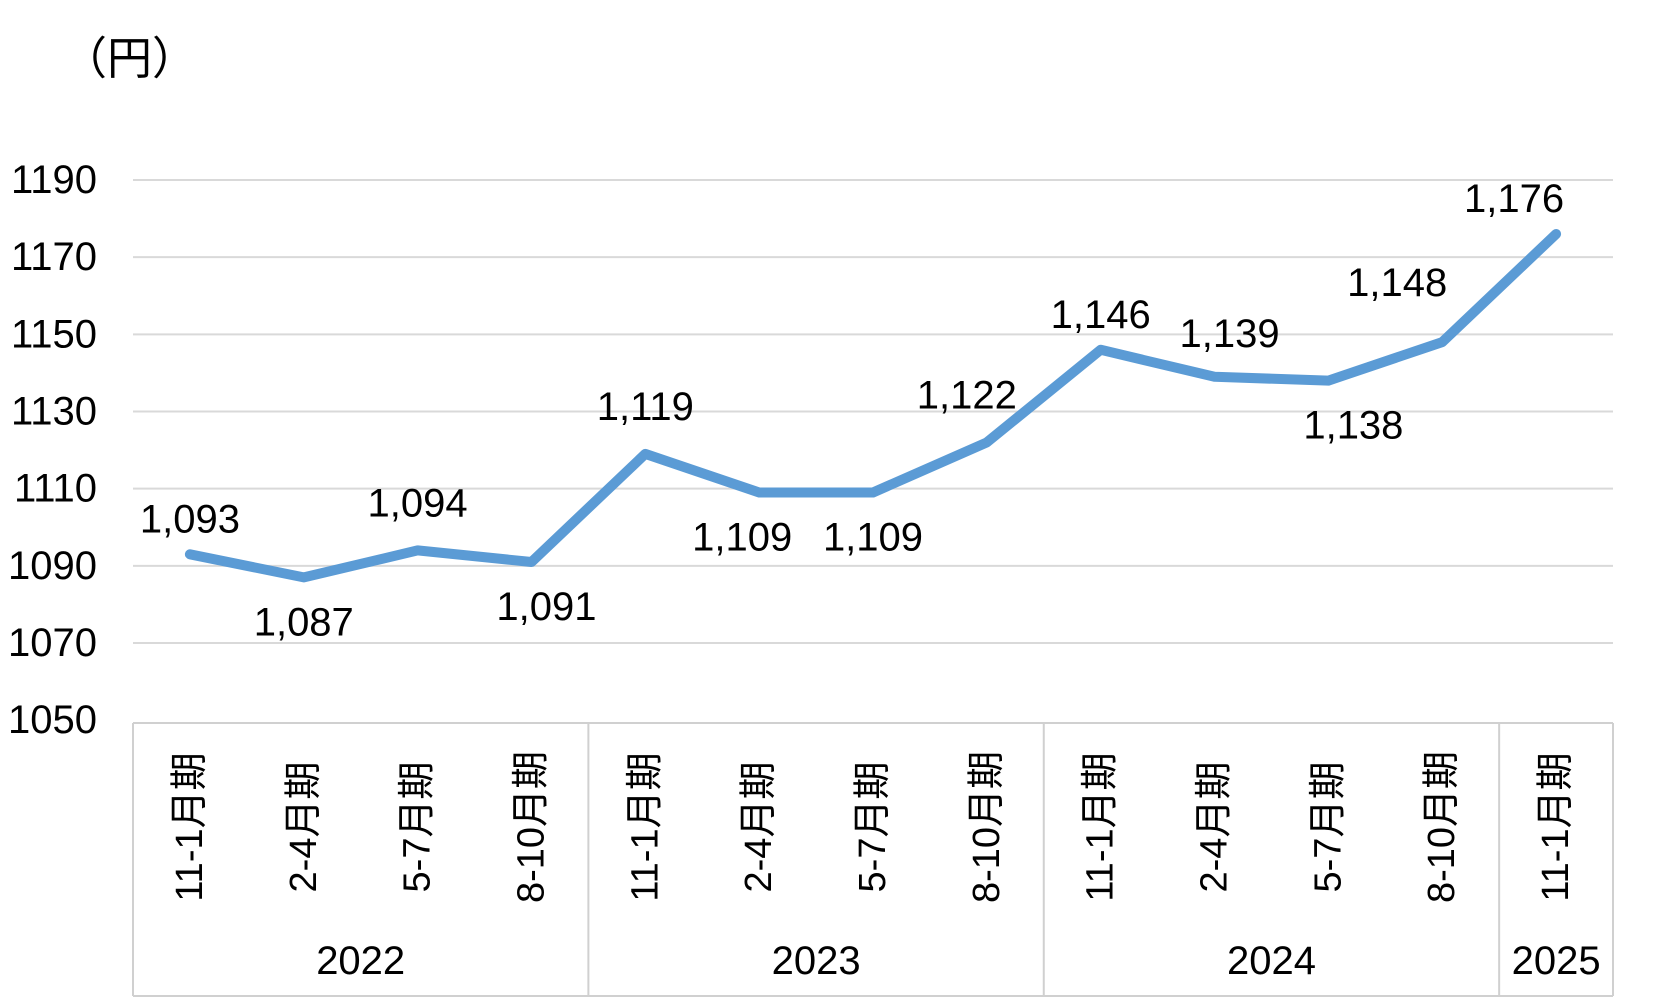 This screenshot has height=999, width=1668. I want to click on y-tick-label: 1090, so click(52, 566).